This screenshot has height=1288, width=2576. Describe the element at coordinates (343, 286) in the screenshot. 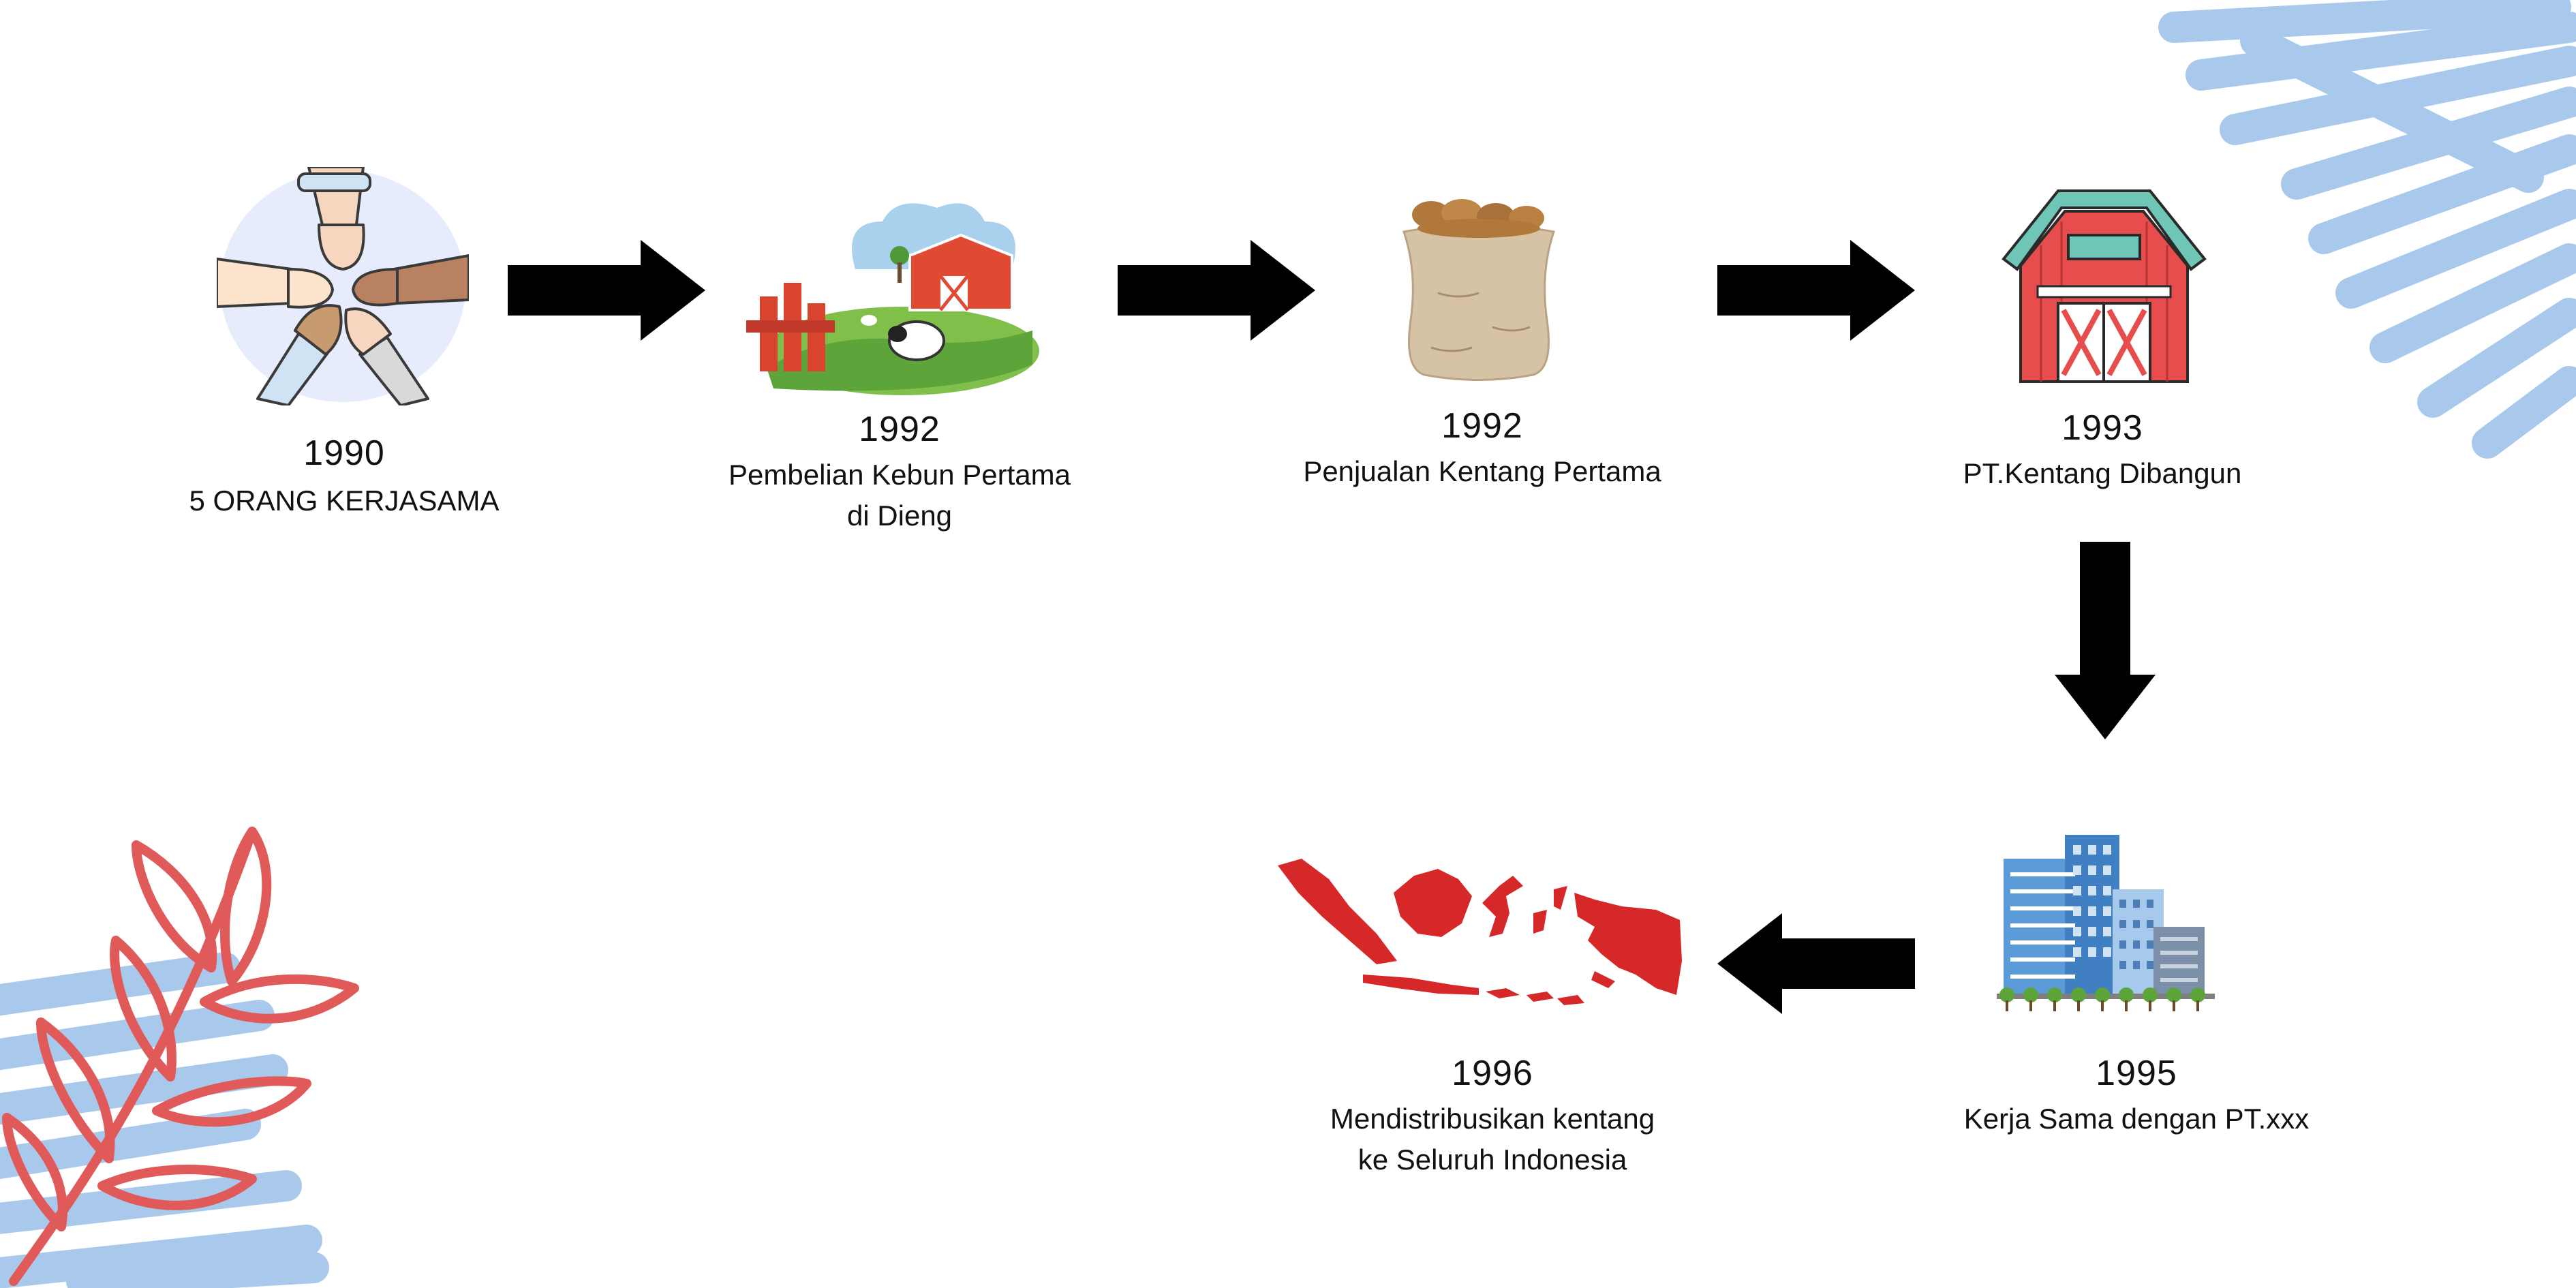

I see `fist-bump-icon` at that location.